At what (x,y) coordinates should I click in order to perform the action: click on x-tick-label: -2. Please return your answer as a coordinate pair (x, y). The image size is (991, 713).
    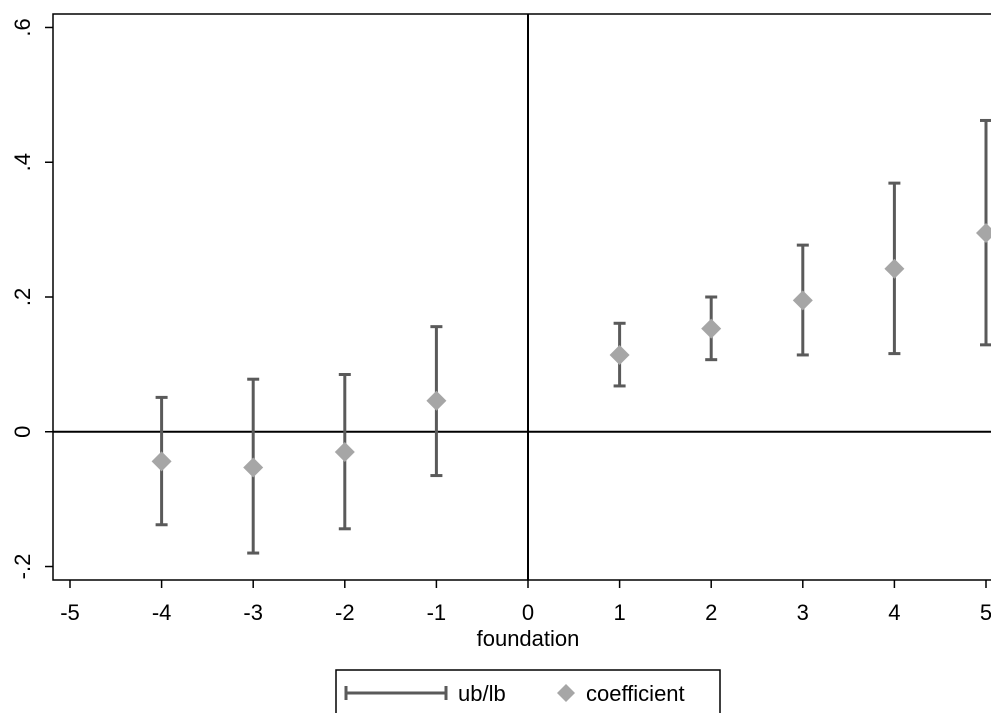
    Looking at the image, I should click on (345, 612).